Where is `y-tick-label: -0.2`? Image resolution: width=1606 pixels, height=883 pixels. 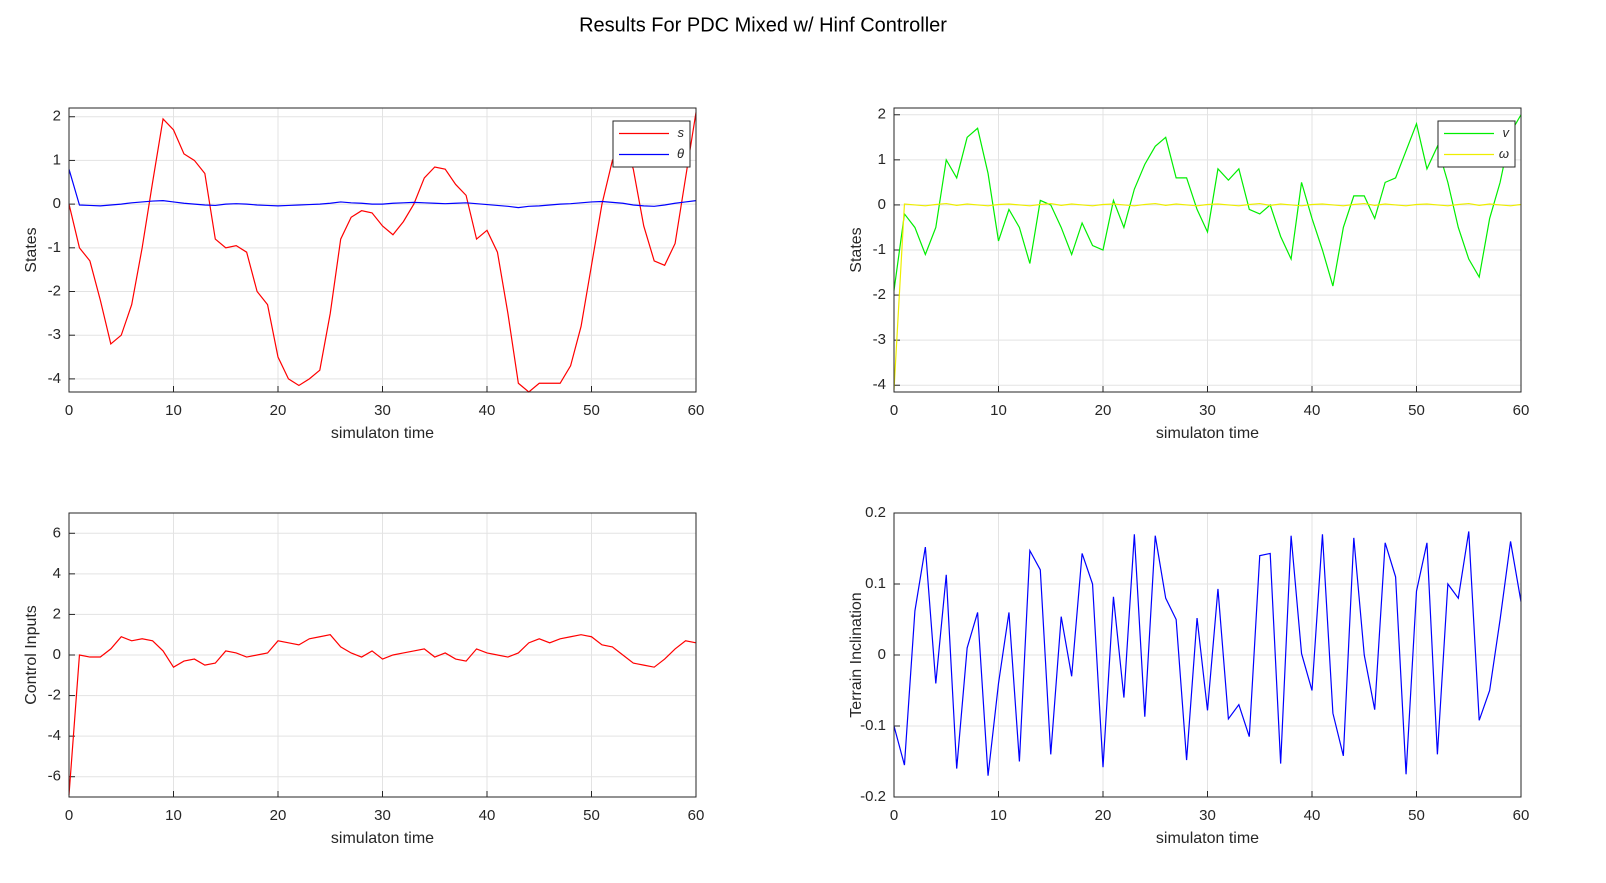
y-tick-label: -0.2 is located at coordinates (873, 796).